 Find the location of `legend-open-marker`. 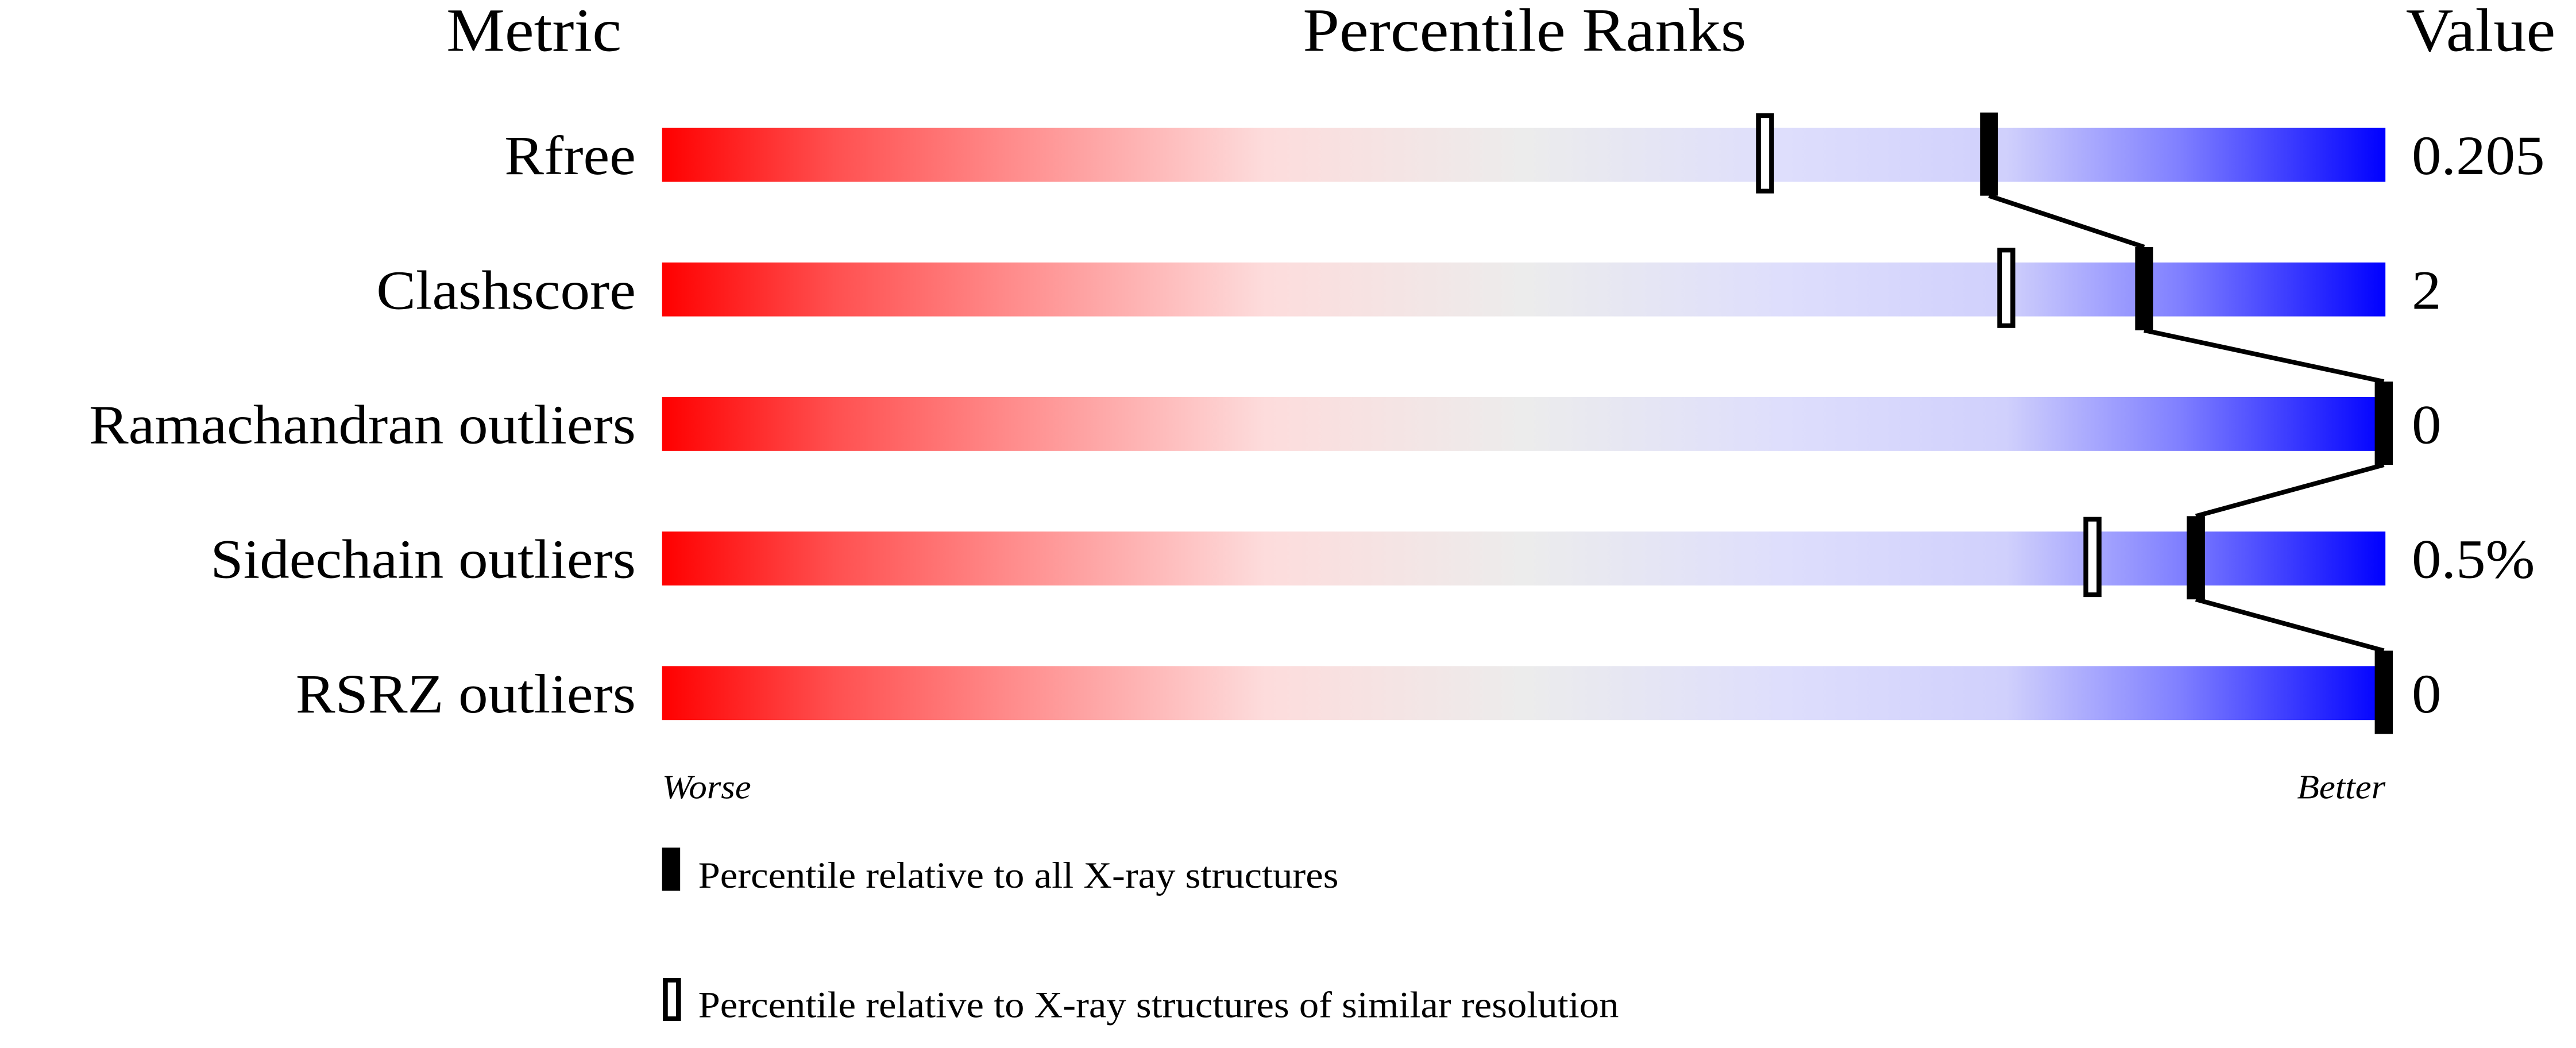

legend-open-marker is located at coordinates (672, 1000).